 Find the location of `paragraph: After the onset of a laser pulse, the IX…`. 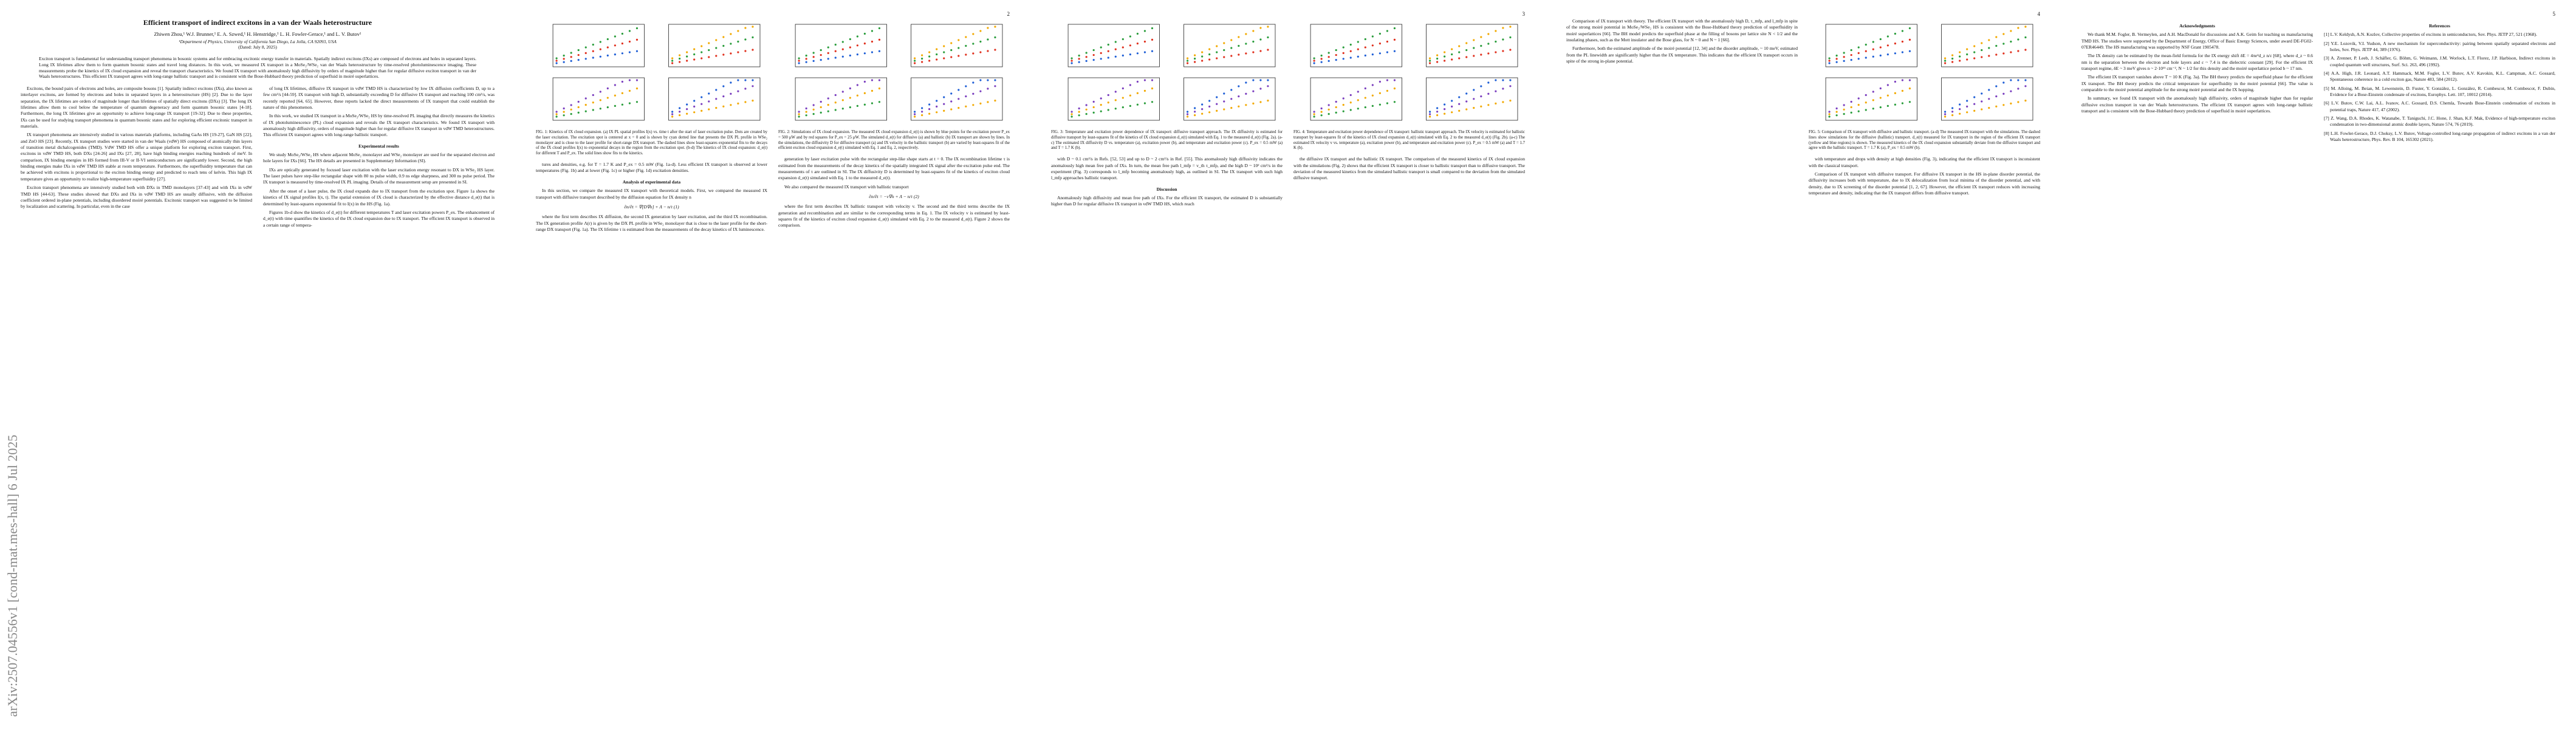

paragraph: After the onset of a laser pulse, the IX… is located at coordinates (379, 198).